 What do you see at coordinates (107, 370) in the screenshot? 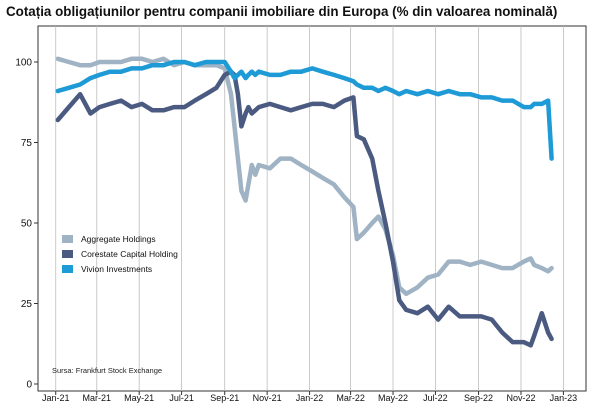
I see `source-note: Sursa: Frankfurt Stock Exchange` at bounding box center [107, 370].